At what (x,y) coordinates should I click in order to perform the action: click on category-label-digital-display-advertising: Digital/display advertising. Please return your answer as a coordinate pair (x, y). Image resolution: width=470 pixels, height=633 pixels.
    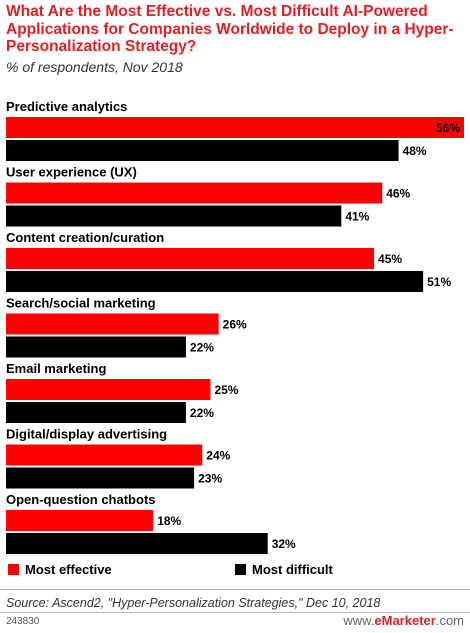
    Looking at the image, I should click on (86, 434).